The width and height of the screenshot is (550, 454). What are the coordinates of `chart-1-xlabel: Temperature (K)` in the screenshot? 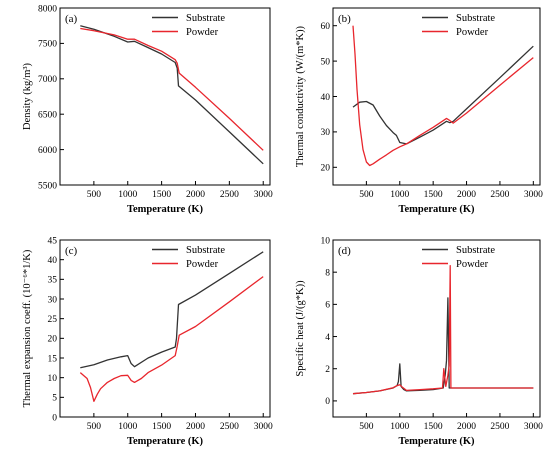 It's located at (436, 209).